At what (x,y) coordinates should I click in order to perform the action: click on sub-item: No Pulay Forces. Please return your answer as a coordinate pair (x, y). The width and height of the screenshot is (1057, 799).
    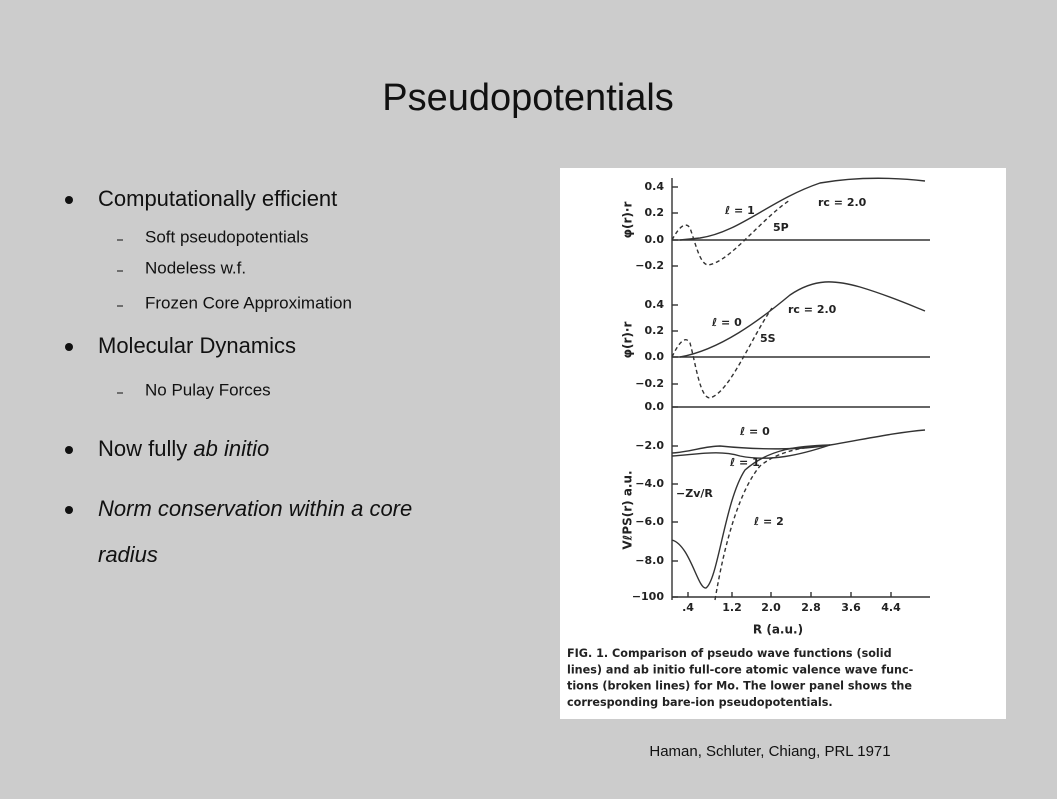
    Looking at the image, I should click on (208, 389).